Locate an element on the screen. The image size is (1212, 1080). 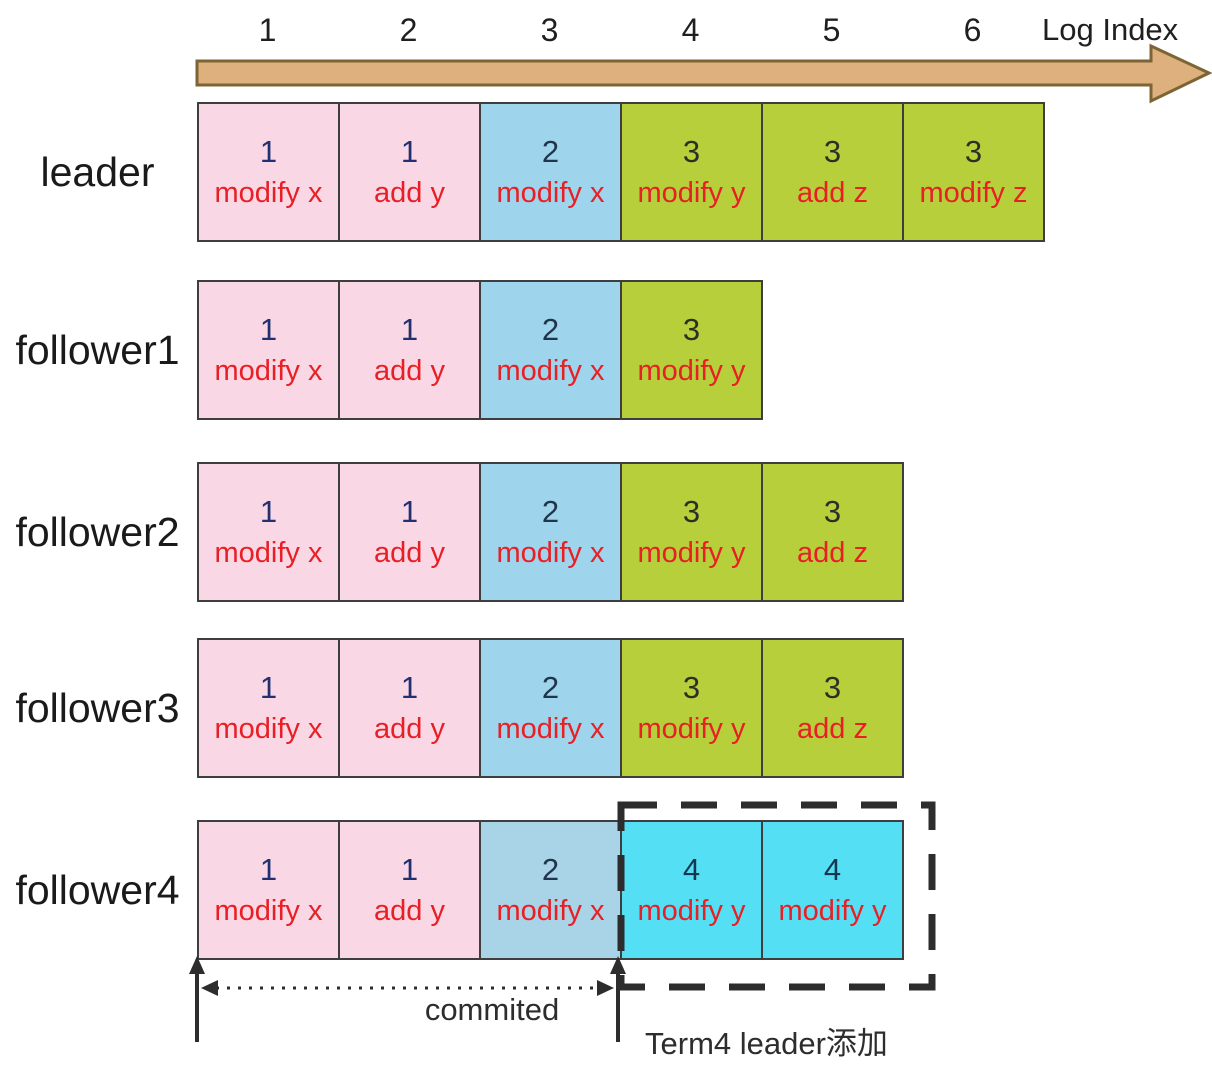
term4-leader-label: Term4 leader添加 is located at coordinates (766, 1043).